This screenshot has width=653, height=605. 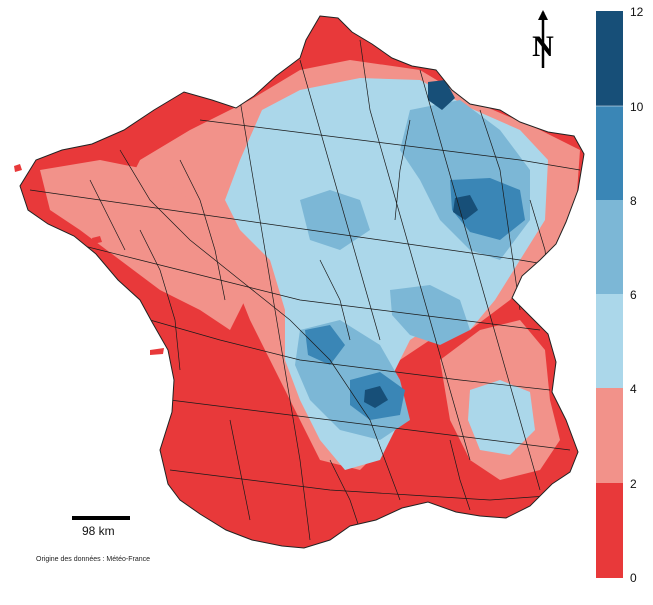 I want to click on north-arrow-label: N, so click(x=543, y=46).